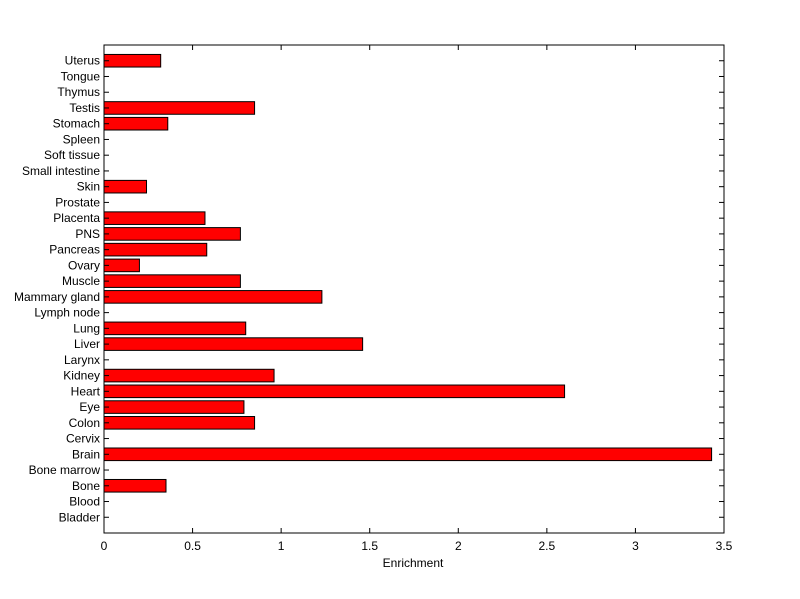 The width and height of the screenshot is (800, 599). Describe the element at coordinates (635, 546) in the screenshot. I see `x-tick-label: 3` at that location.